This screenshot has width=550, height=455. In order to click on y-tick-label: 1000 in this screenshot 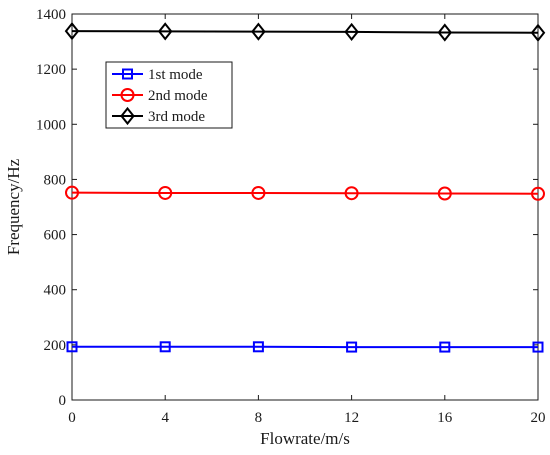, I will do `click(51, 125)`.